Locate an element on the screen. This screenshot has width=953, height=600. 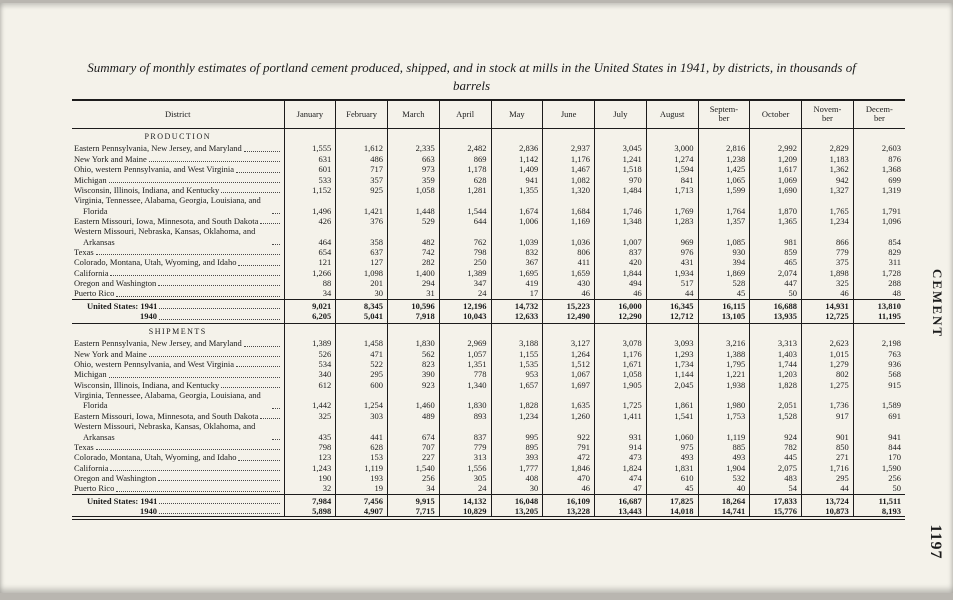
value-cell: 190 is located at coordinates (309, 478).